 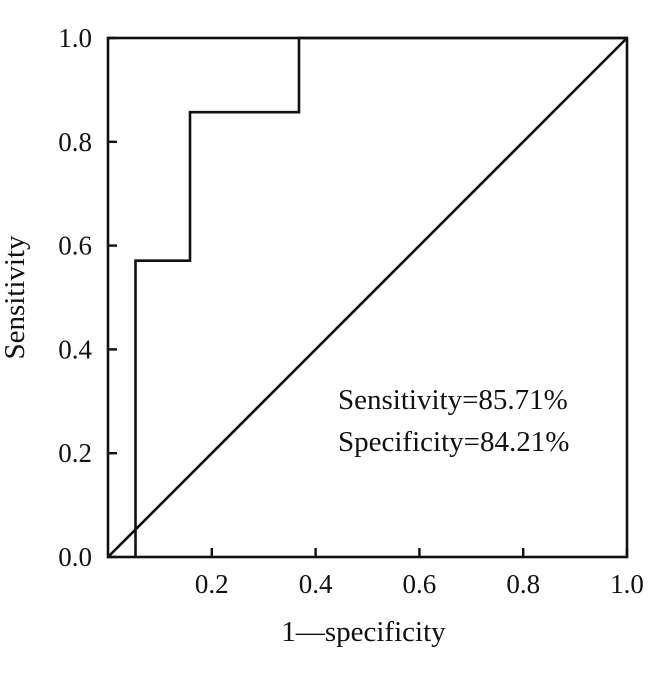 What do you see at coordinates (15, 297) in the screenshot?
I see `y-axis-label: Sensitivity` at bounding box center [15, 297].